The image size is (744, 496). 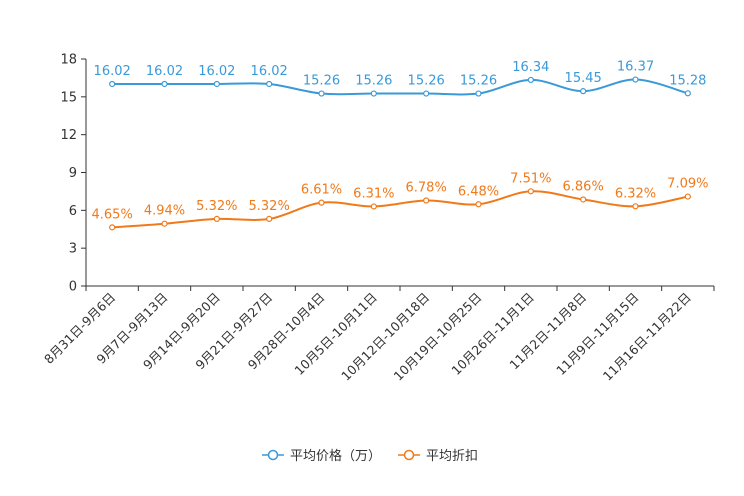 I want to click on x-tick-label: 11月16日-11月22日, so click(x=647, y=337).